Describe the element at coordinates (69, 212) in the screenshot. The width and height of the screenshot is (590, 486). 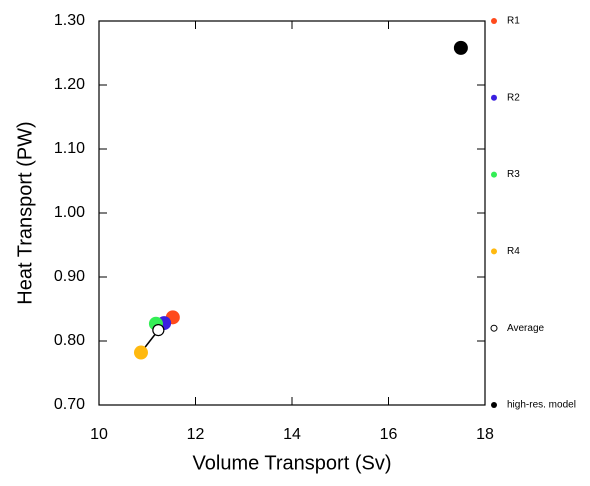
I see `y-tick-label: 1.00` at that location.